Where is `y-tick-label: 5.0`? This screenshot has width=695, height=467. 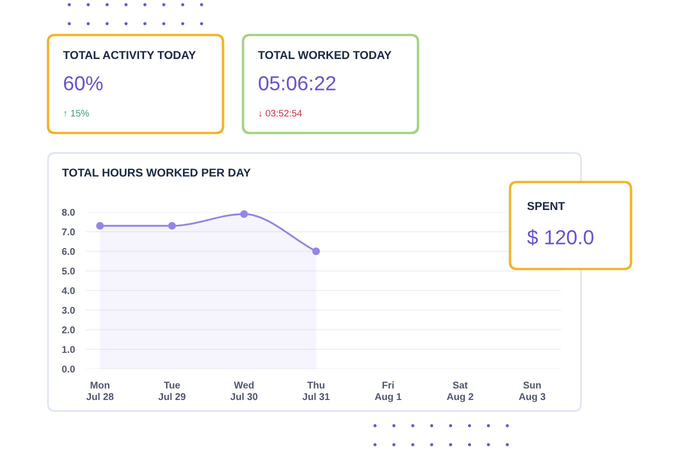 y-tick-label: 5.0 is located at coordinates (68, 271).